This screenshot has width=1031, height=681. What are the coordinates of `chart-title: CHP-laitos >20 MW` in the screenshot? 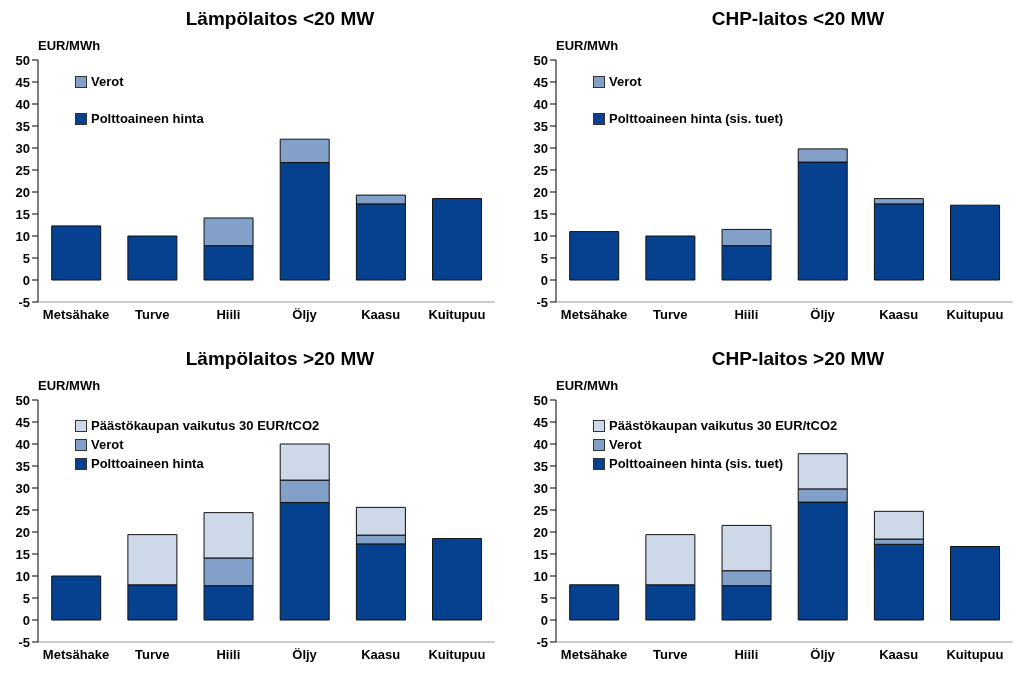 It's located at (798, 359).